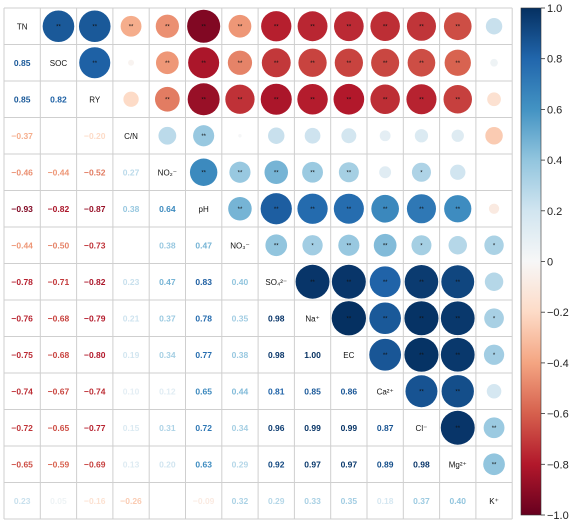  What do you see at coordinates (385, 428) in the screenshot?
I see `correlation-value: 0.87` at bounding box center [385, 428].